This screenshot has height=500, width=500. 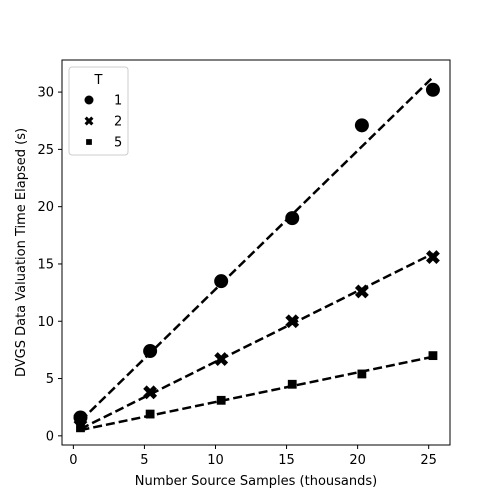 I want to click on legend-title: T, so click(x=98, y=80).